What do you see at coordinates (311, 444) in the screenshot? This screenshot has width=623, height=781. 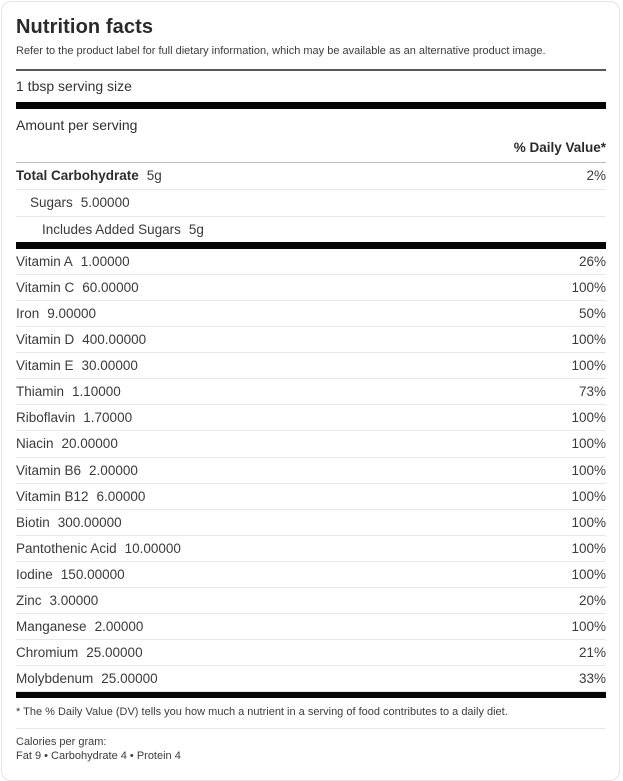 I see `nutrient-row-niacin: Niacin 20.00000 100%` at bounding box center [311, 444].